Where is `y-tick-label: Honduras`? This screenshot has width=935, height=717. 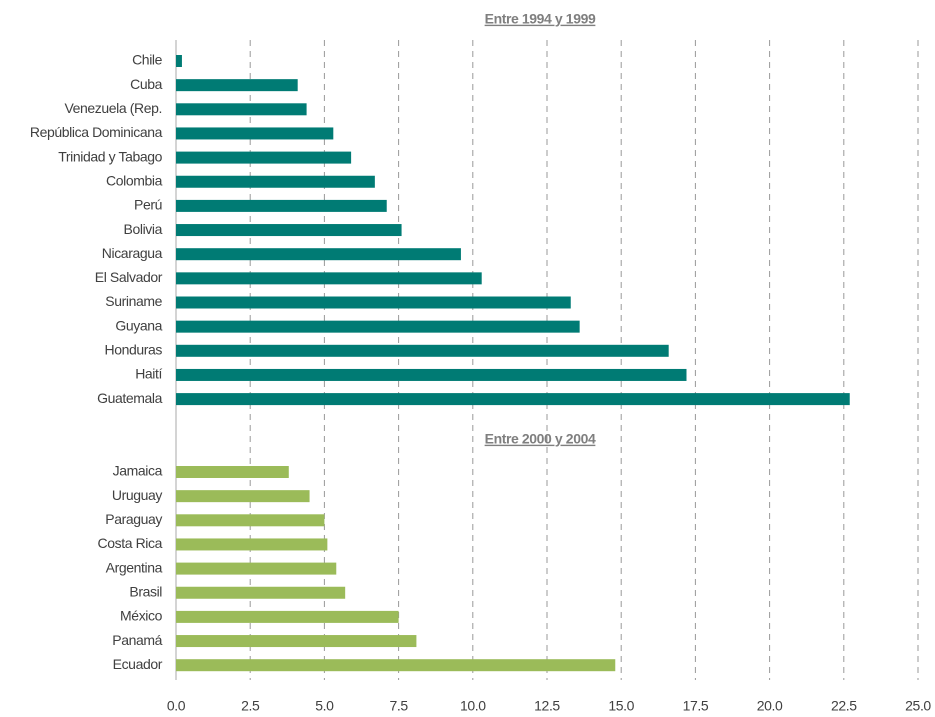 y-tick-label: Honduras is located at coordinates (133, 350).